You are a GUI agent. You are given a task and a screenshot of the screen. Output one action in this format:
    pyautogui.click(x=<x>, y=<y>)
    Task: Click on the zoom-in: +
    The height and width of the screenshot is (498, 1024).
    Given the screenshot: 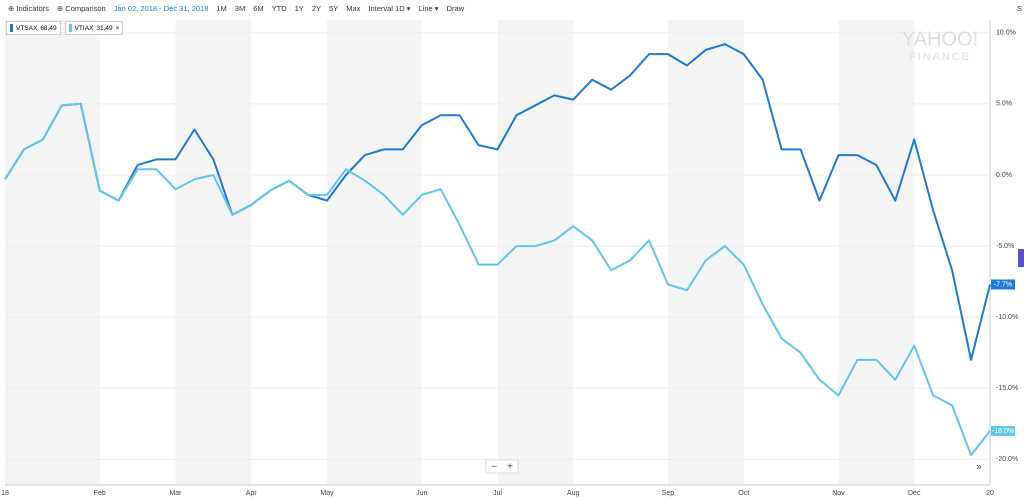 What is the action you would take?
    pyautogui.click(x=510, y=467)
    